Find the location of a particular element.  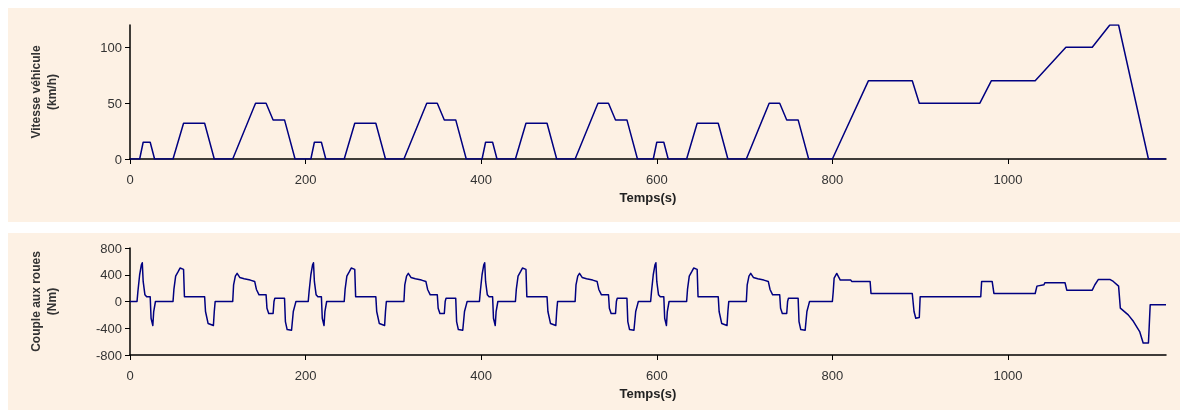

y-tick-label: -400 is located at coordinates (108, 328).